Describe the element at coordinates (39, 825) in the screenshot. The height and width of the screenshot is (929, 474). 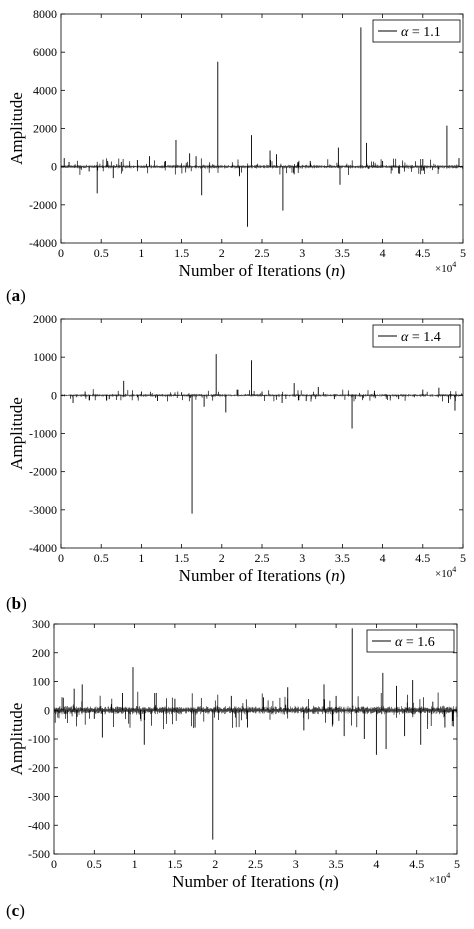
I see `y-tick-label: -400` at that location.